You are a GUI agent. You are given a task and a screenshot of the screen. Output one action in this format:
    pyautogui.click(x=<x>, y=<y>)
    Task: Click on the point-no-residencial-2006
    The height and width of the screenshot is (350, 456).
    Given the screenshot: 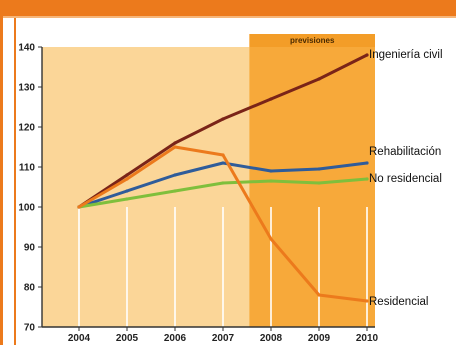 What is the action you would take?
    pyautogui.click(x=175, y=191)
    